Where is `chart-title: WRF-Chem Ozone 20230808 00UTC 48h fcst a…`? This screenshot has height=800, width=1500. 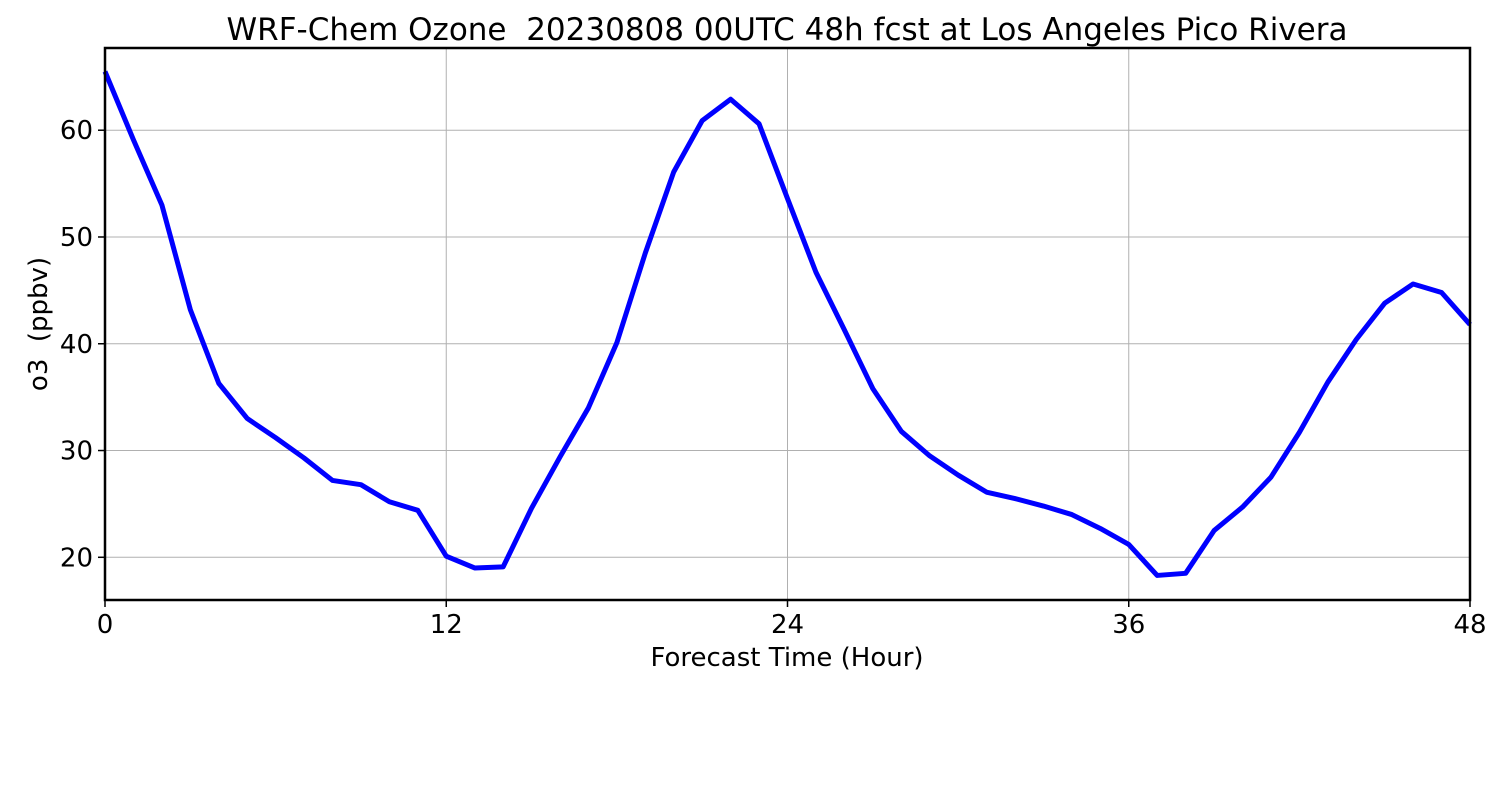
chart-title: WRF-Chem Ozone 20230808 00UTC 48h fcst a… is located at coordinates (787, 30).